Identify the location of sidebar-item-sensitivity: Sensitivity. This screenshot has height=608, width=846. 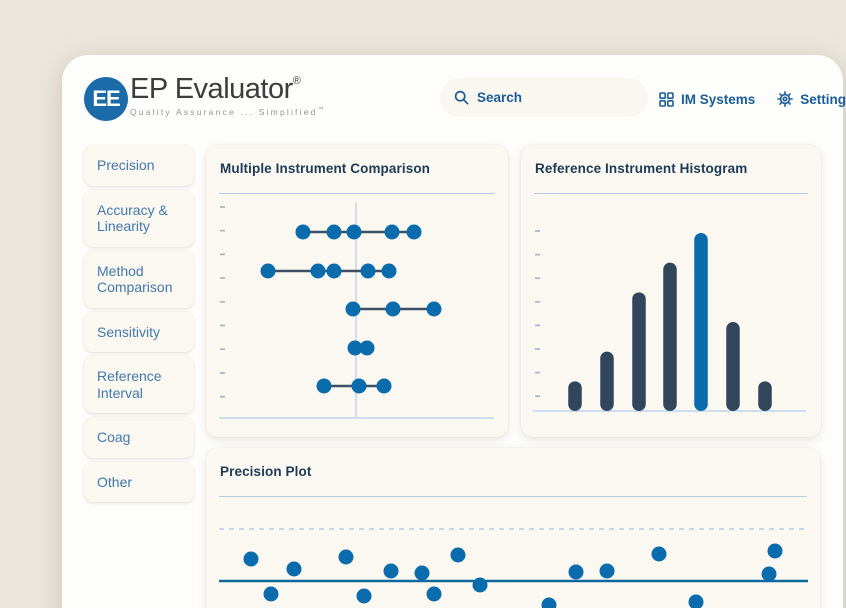
(139, 332).